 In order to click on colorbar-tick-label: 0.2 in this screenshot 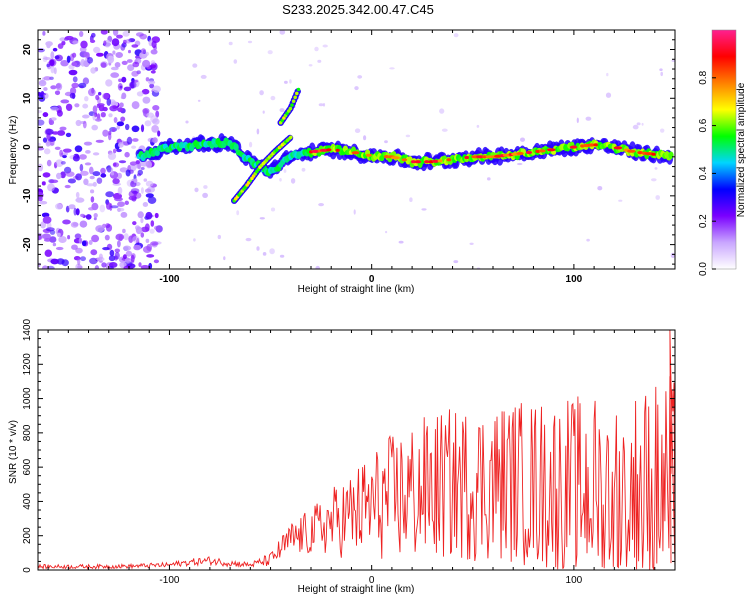, I will do `click(703, 221)`.